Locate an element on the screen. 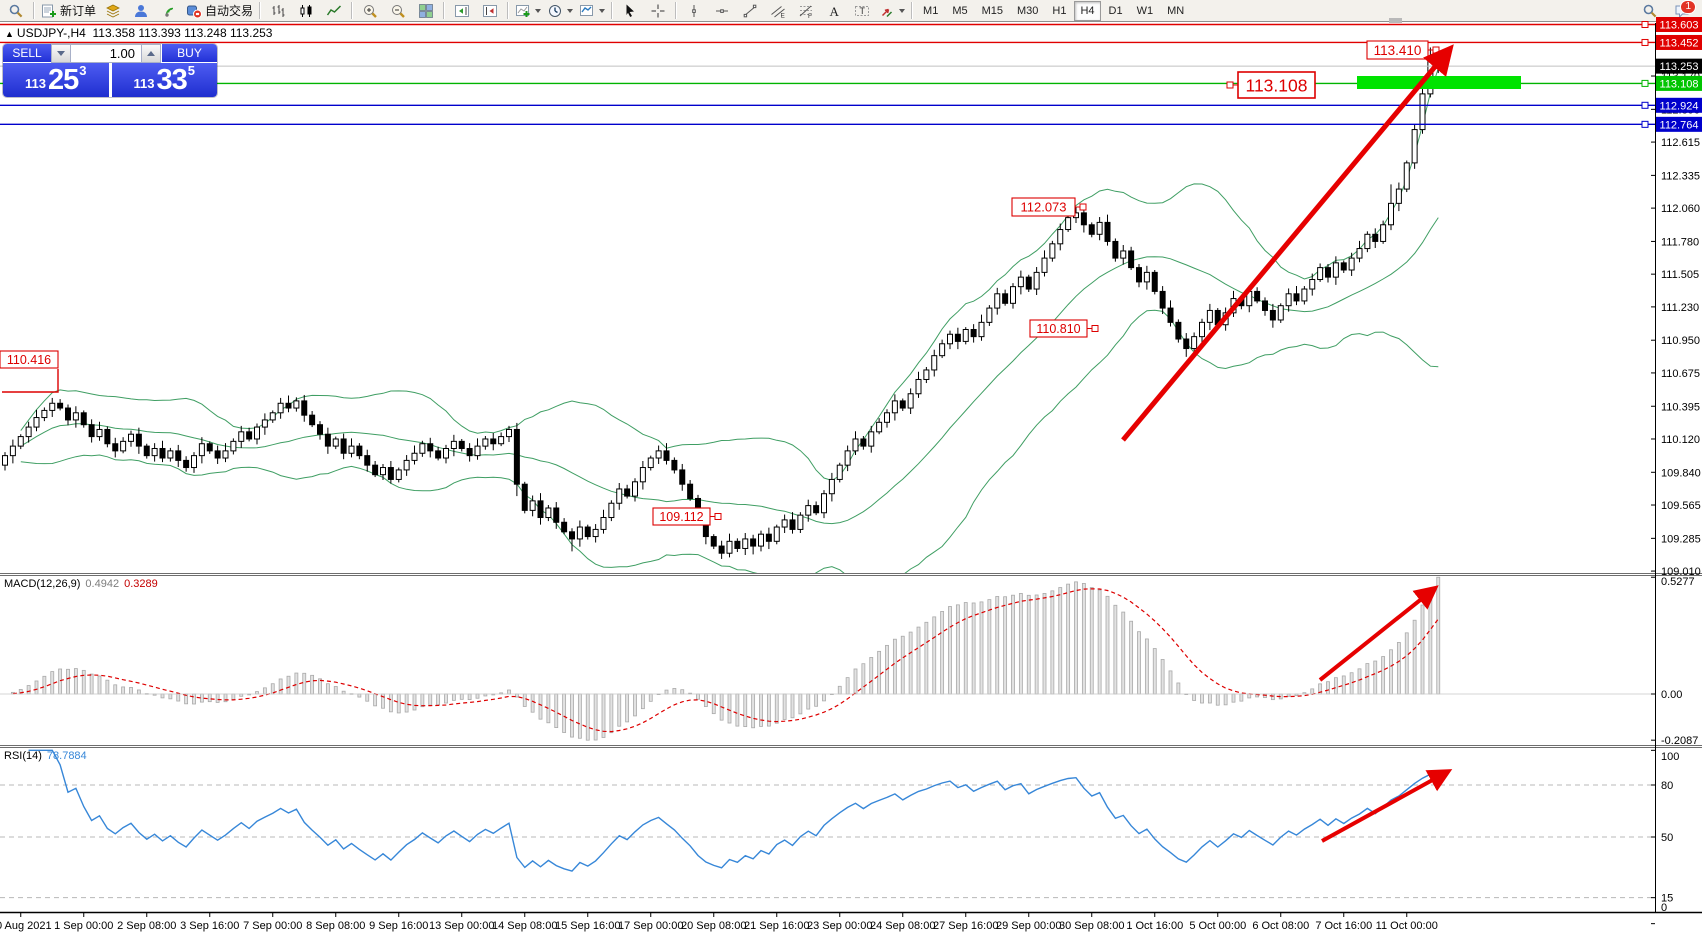 The height and width of the screenshot is (937, 1702). candlestick-mode-icon is located at coordinates (306, 11).